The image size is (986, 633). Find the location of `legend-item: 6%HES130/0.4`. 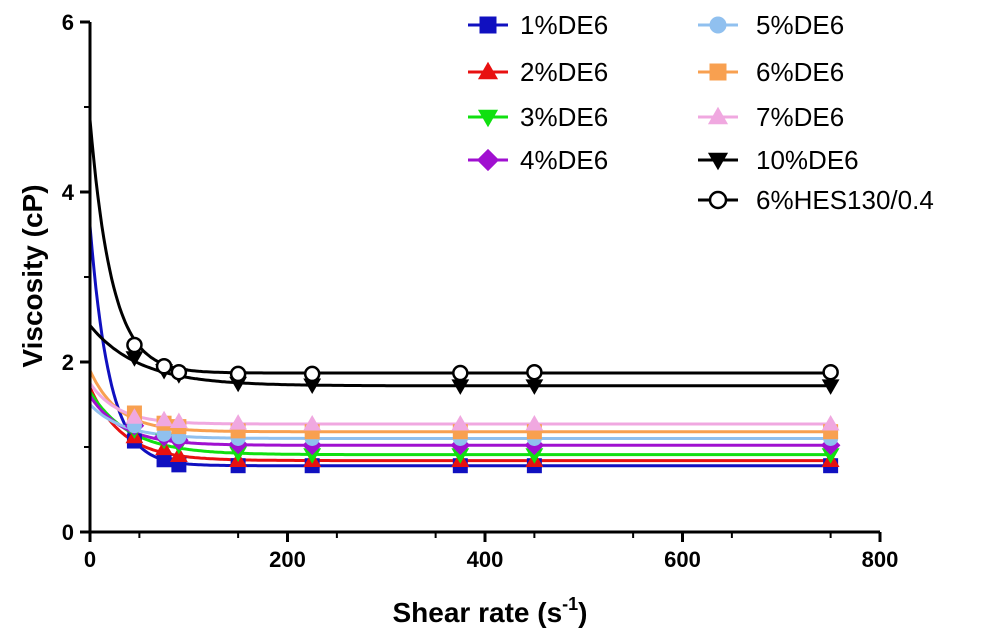

legend-item: 6%HES130/0.4 is located at coordinates (816, 200).